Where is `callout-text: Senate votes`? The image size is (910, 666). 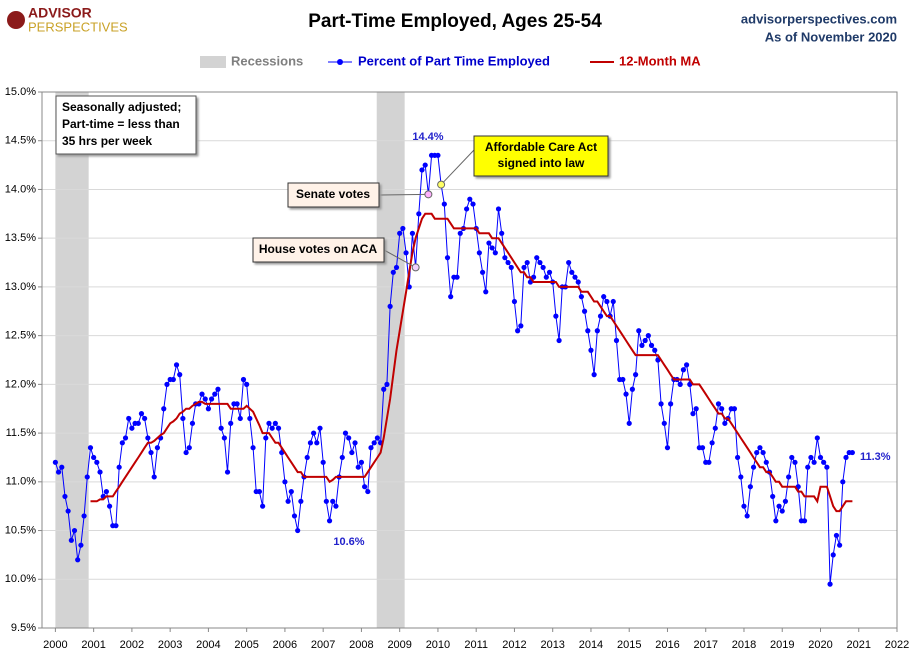
callout-text: Senate votes is located at coordinates (333, 194).